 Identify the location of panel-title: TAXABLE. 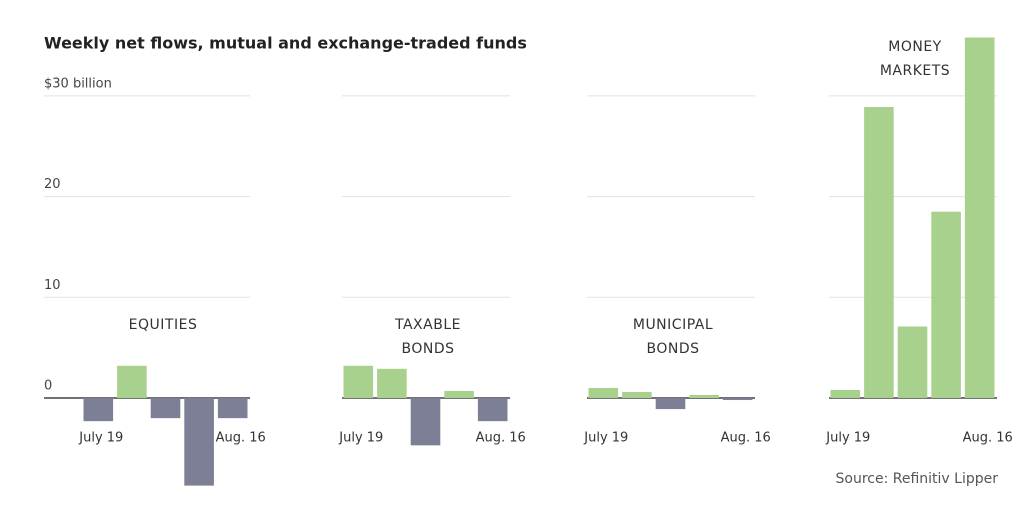
(427, 325).